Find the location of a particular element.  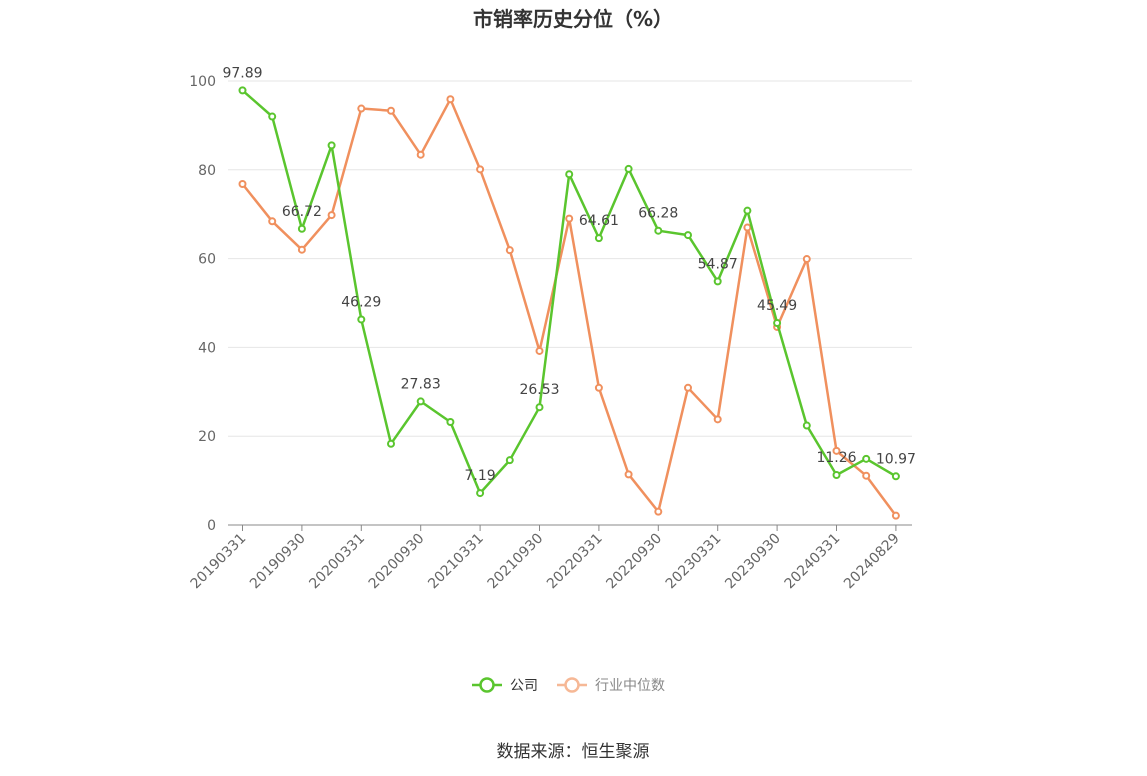

data-label-18: 45.49 is located at coordinates (777, 306).